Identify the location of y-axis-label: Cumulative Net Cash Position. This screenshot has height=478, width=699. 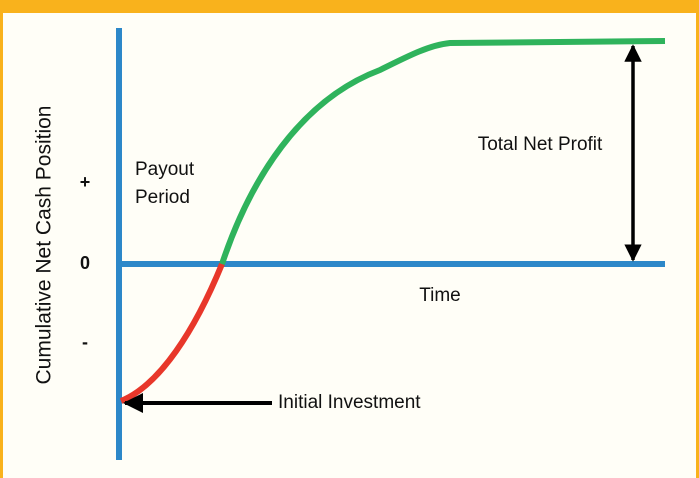
(44, 245).